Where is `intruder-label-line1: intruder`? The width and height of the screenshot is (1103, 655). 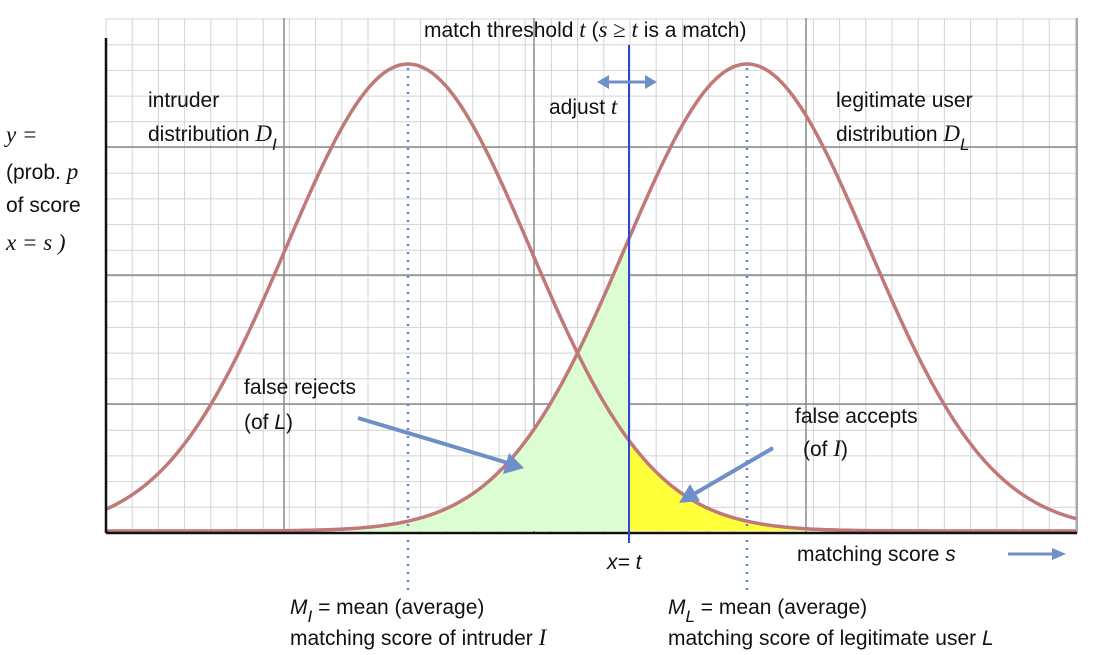 intruder-label-line1: intruder is located at coordinates (183, 100).